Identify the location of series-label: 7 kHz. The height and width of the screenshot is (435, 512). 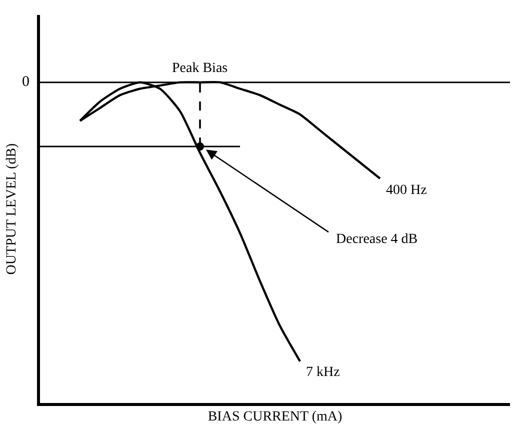
(323, 372).